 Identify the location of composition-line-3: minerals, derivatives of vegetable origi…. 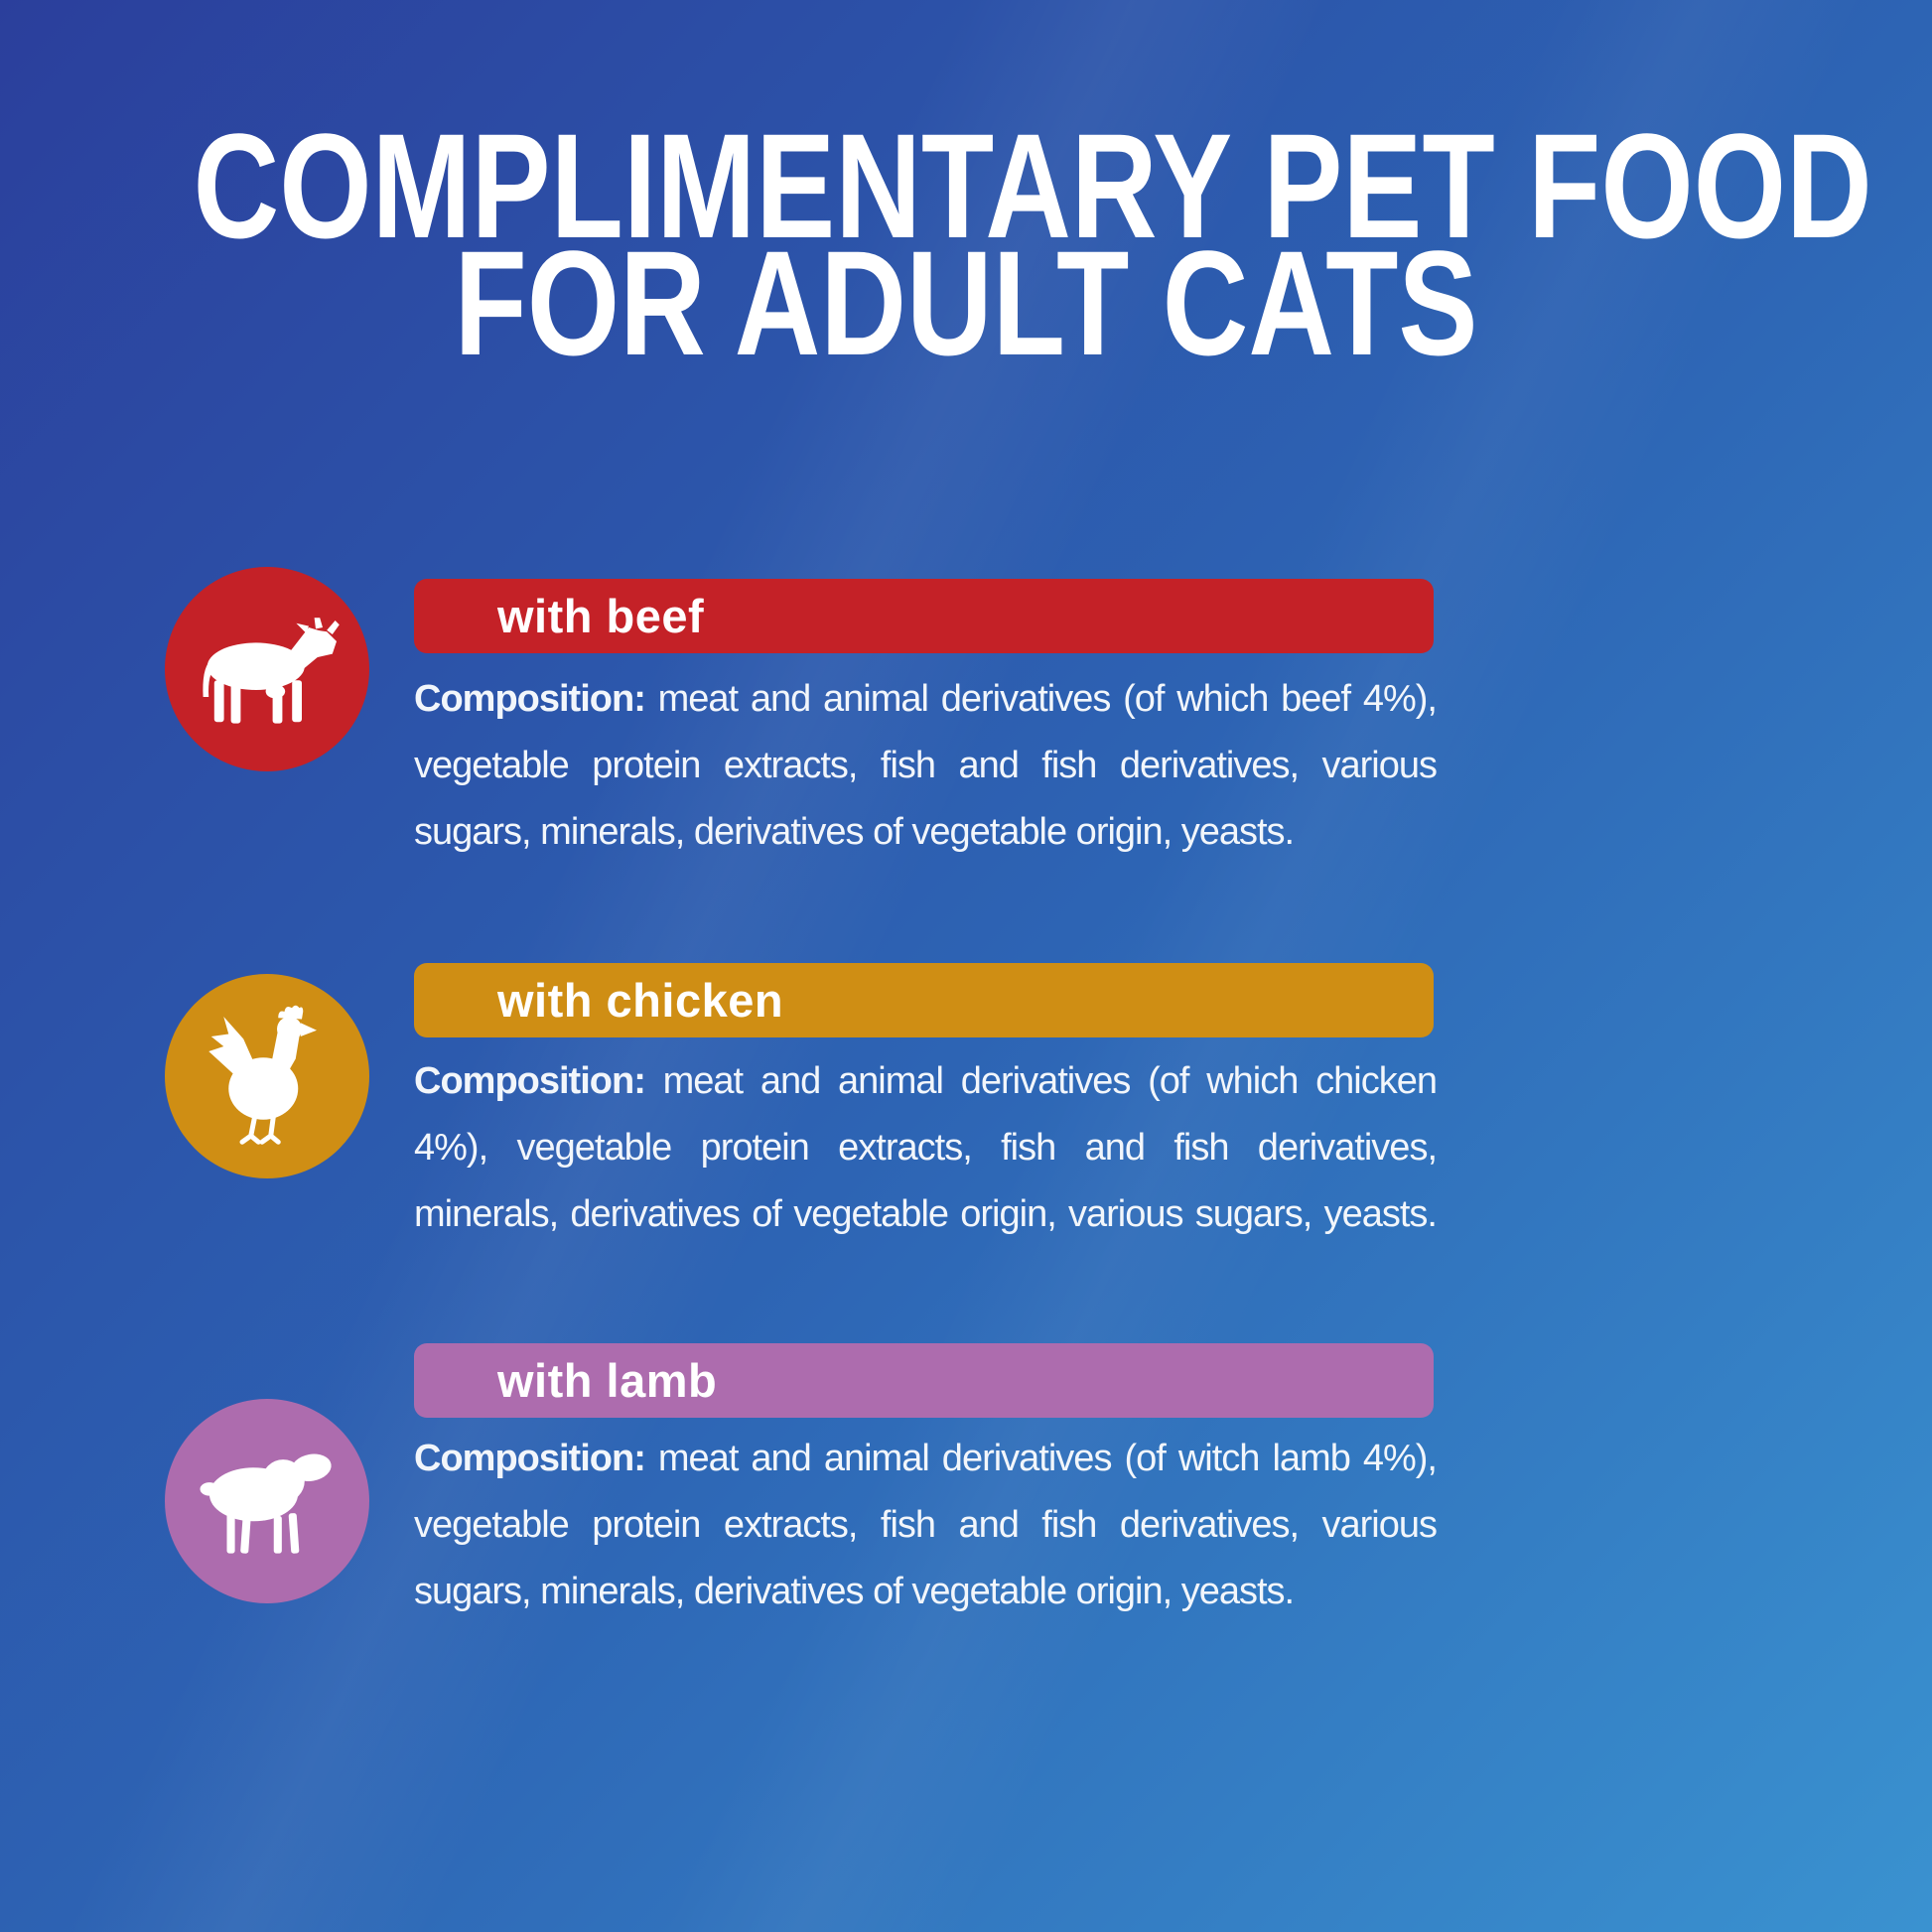
(926, 1214).